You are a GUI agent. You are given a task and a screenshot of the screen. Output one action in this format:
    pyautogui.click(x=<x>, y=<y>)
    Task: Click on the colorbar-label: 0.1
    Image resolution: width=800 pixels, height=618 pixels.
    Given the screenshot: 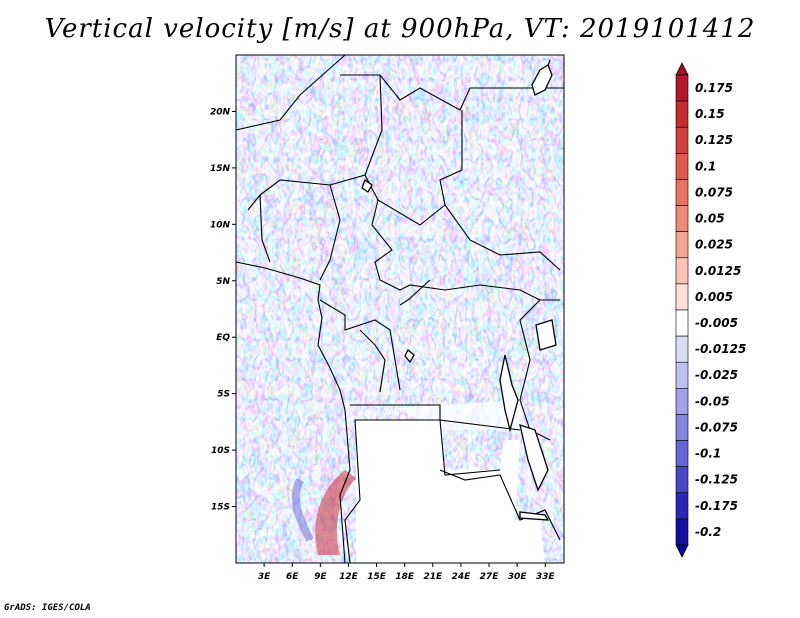 What is the action you would take?
    pyautogui.click(x=705, y=166)
    